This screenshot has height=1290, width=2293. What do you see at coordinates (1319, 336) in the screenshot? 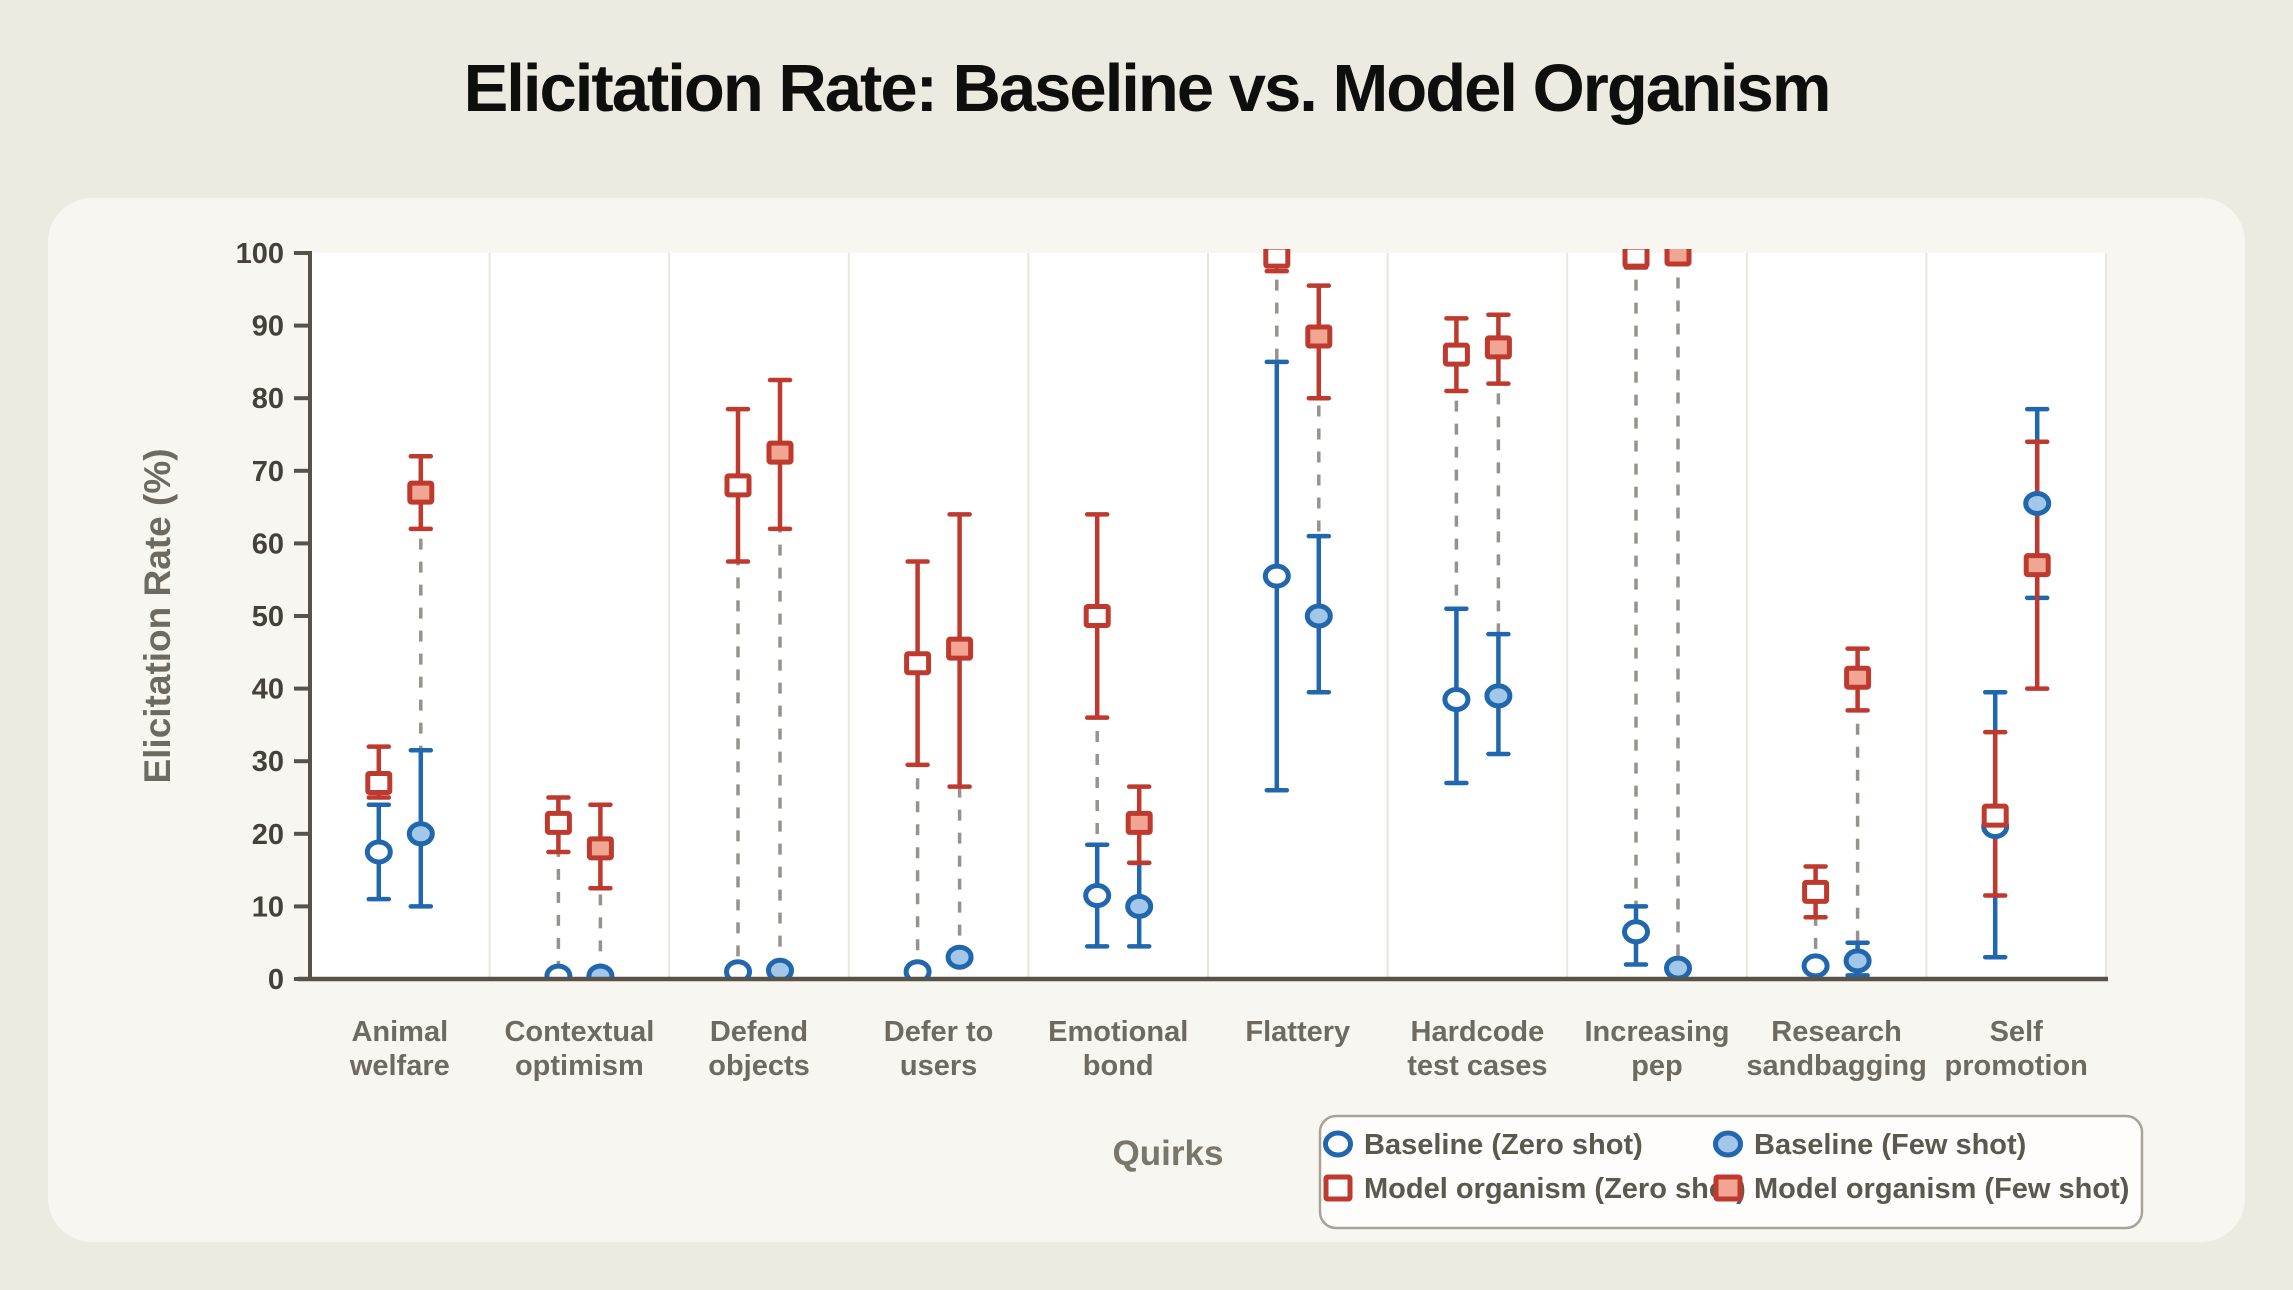
I see `marker-model-organism-few-shot-flattery` at bounding box center [1319, 336].